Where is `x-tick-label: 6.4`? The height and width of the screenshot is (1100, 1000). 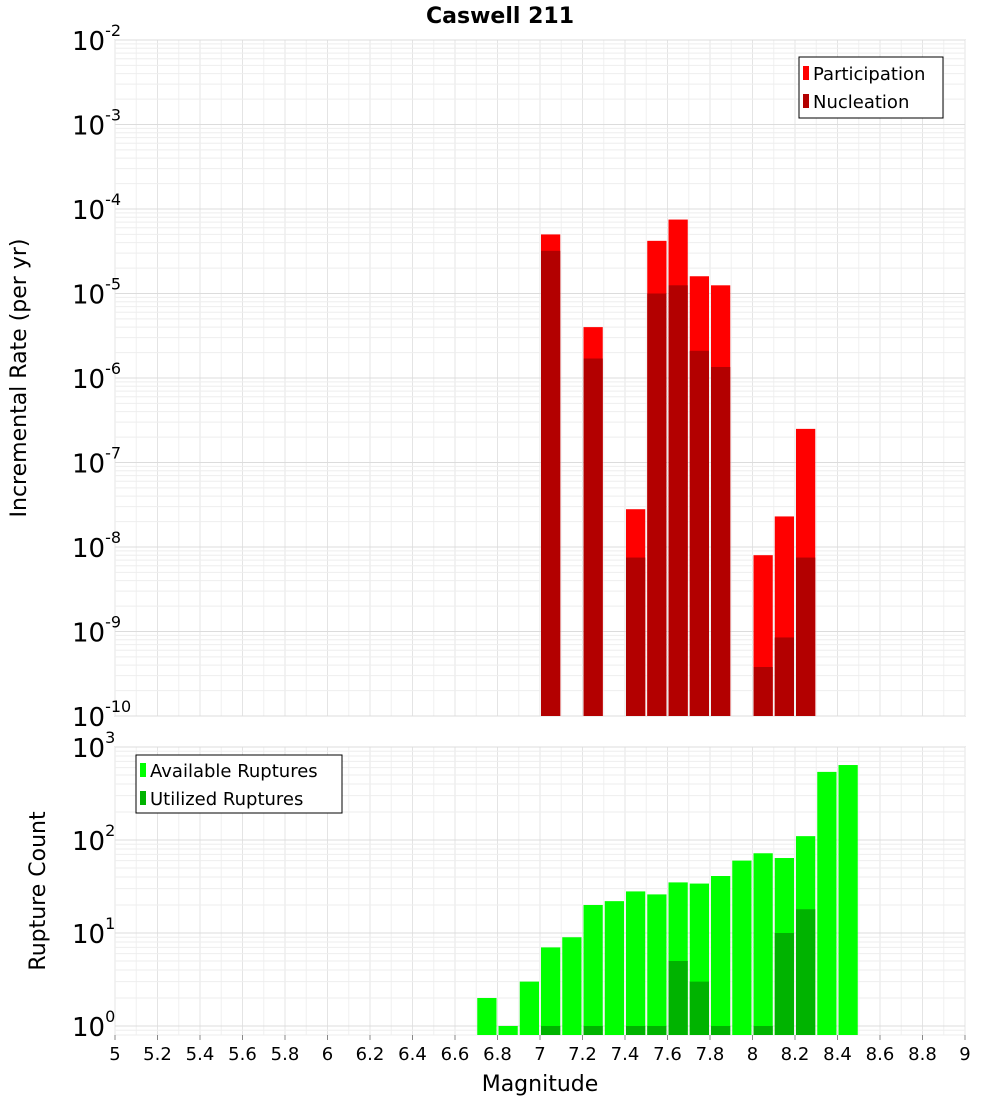
x-tick-label: 6.4 is located at coordinates (412, 1054).